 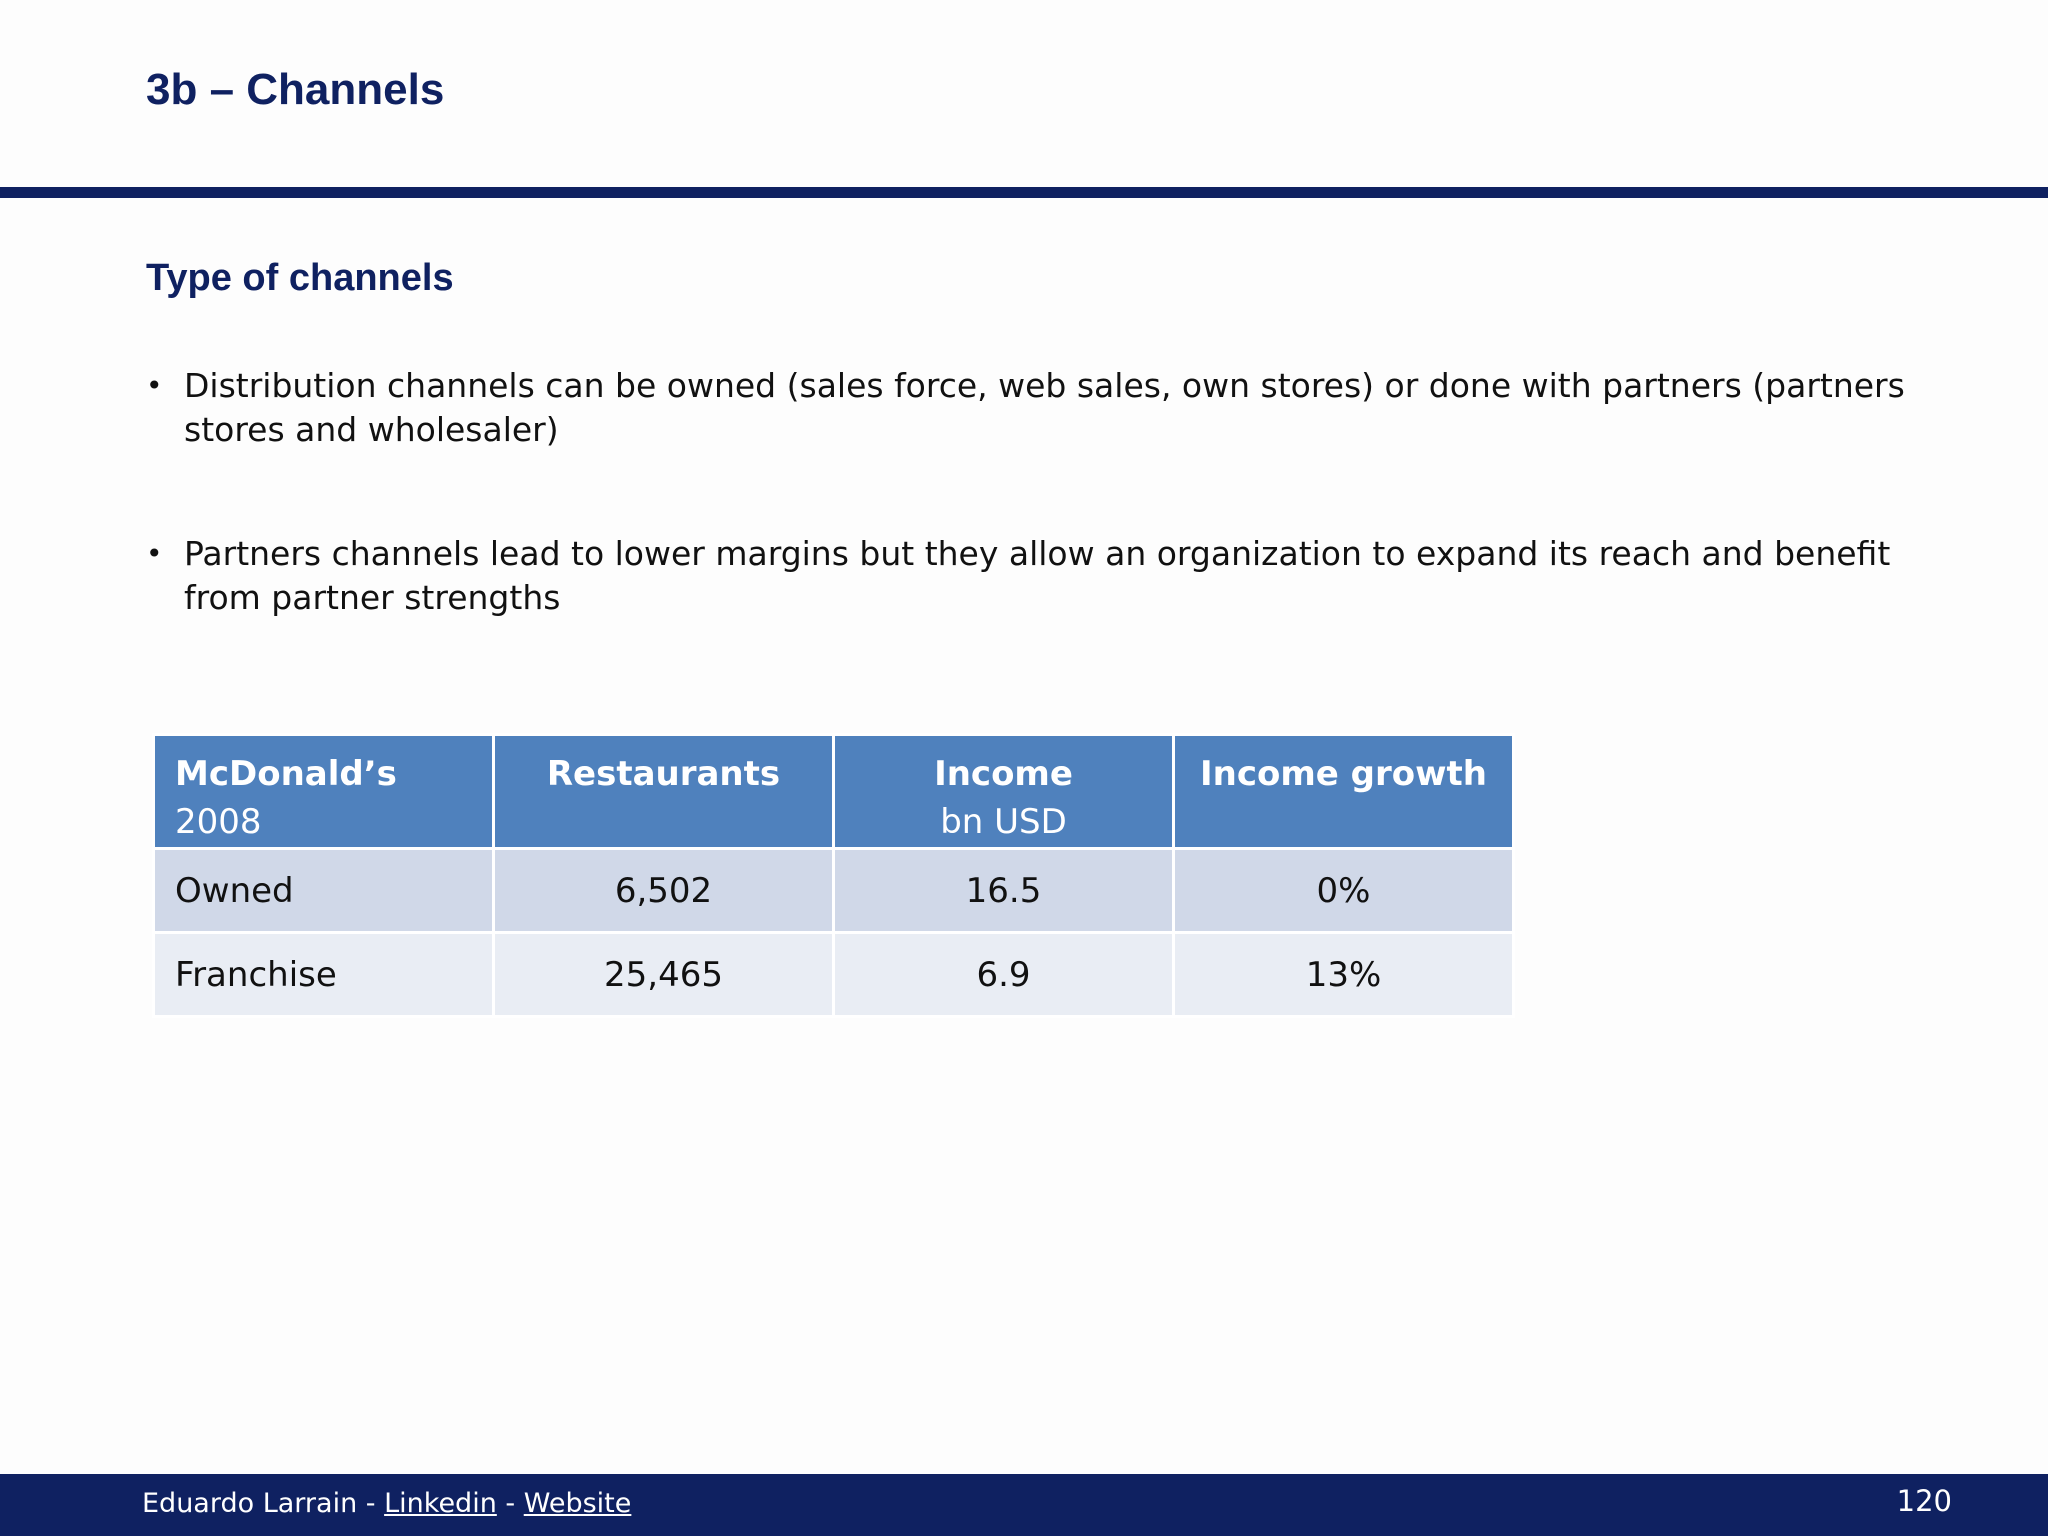 What do you see at coordinates (218, 822) in the screenshot?
I see `header-year: 2008` at bounding box center [218, 822].